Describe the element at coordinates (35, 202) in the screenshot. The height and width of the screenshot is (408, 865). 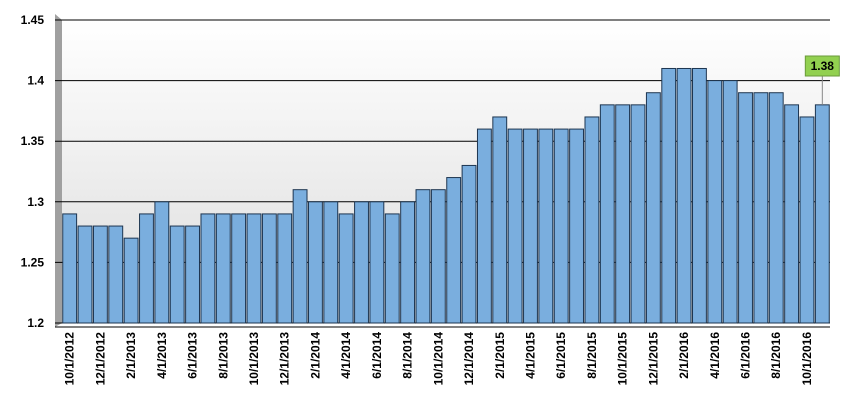
I see `y-tick-label: 1.3` at that location.